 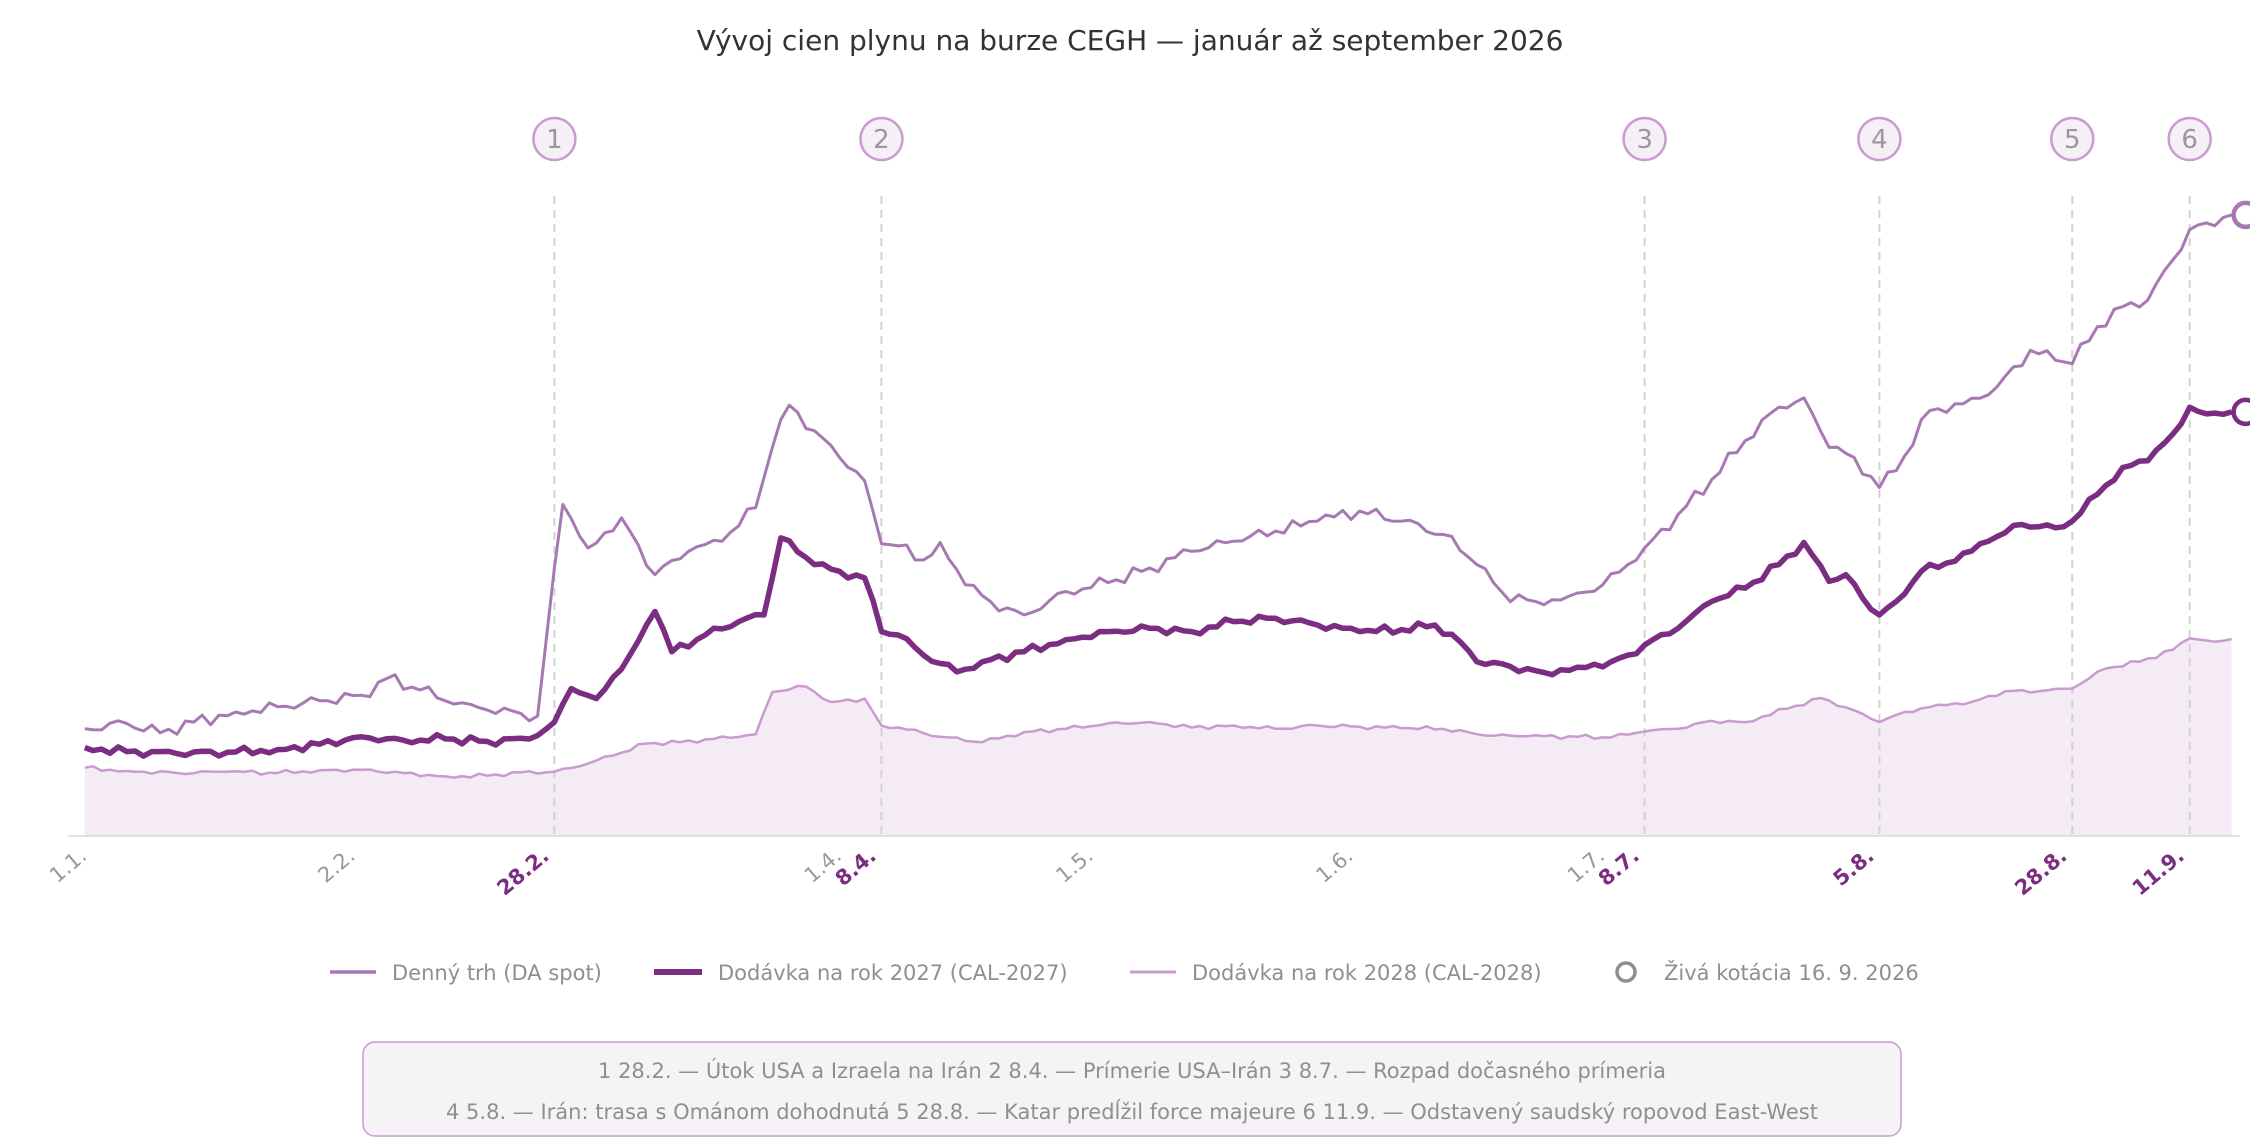 What do you see at coordinates (1626, 972) in the screenshot?
I see `legend-swatch-live-quote` at bounding box center [1626, 972].